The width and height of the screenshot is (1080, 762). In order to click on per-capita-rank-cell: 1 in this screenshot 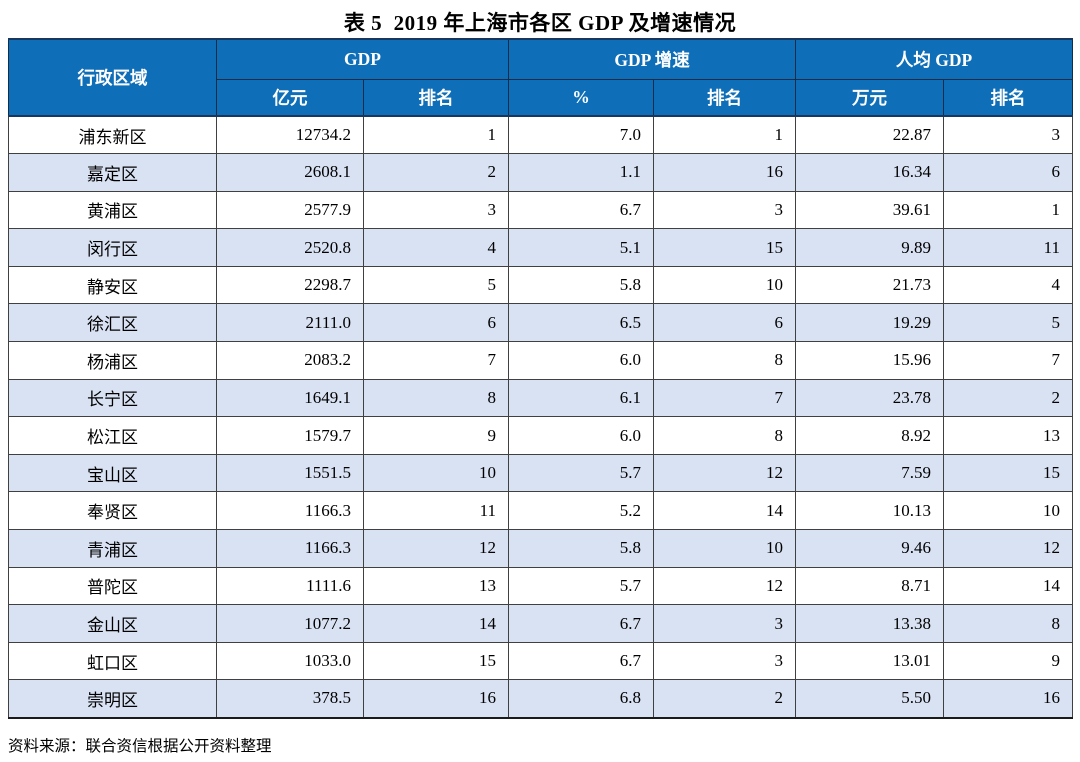, I will do `click(1008, 210)`.